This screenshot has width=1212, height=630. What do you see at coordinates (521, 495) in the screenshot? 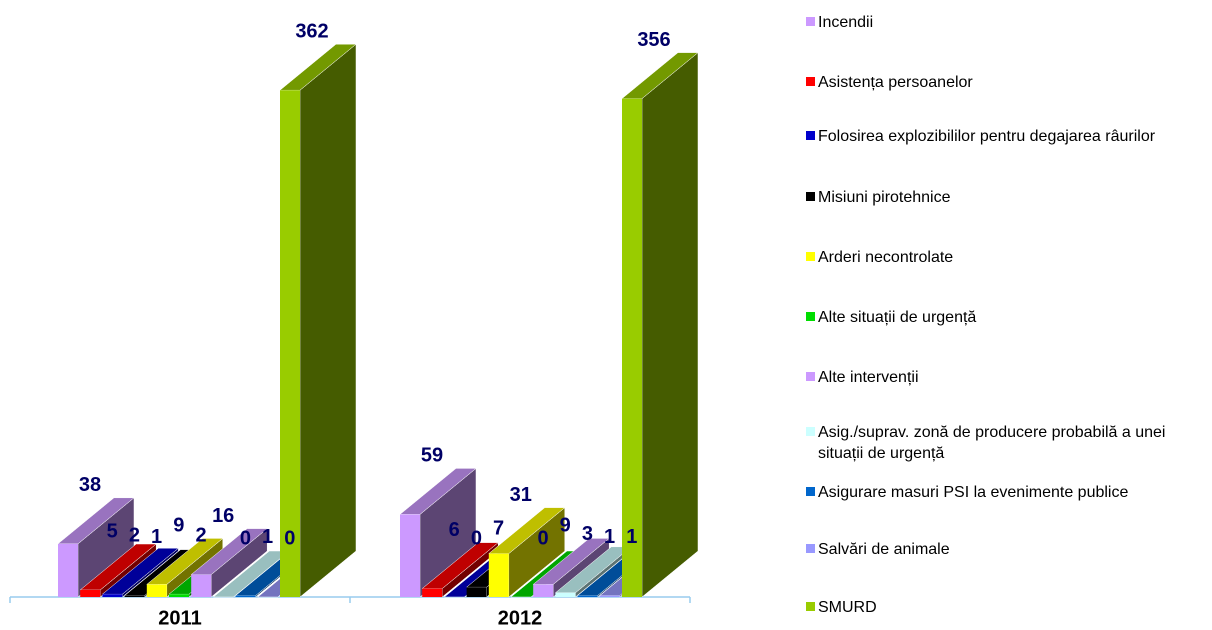
I see `data-label: 31` at bounding box center [521, 495].